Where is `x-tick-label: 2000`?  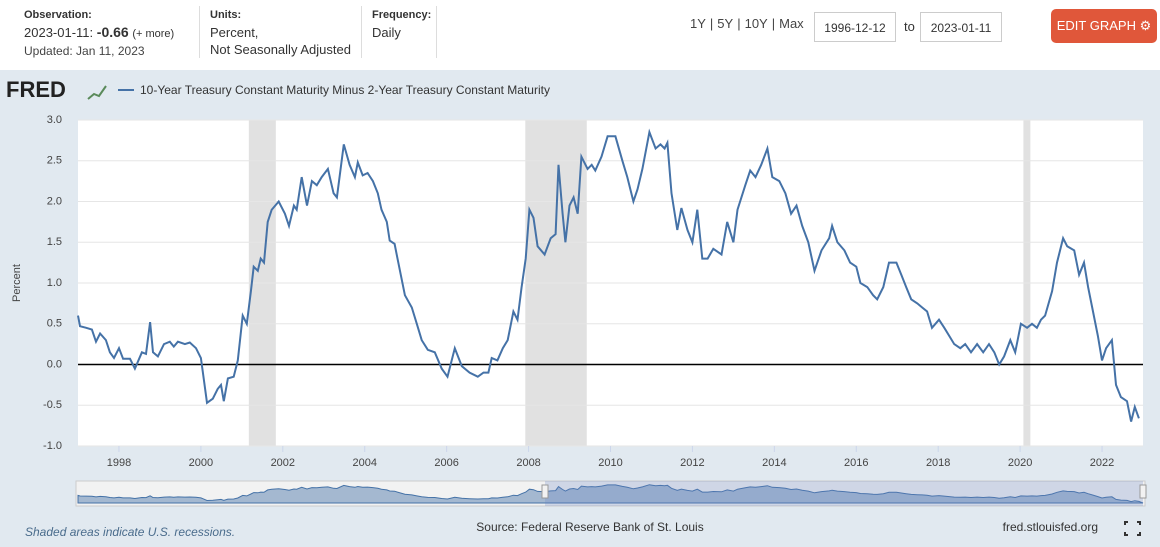 x-tick-label: 2000 is located at coordinates (201, 463).